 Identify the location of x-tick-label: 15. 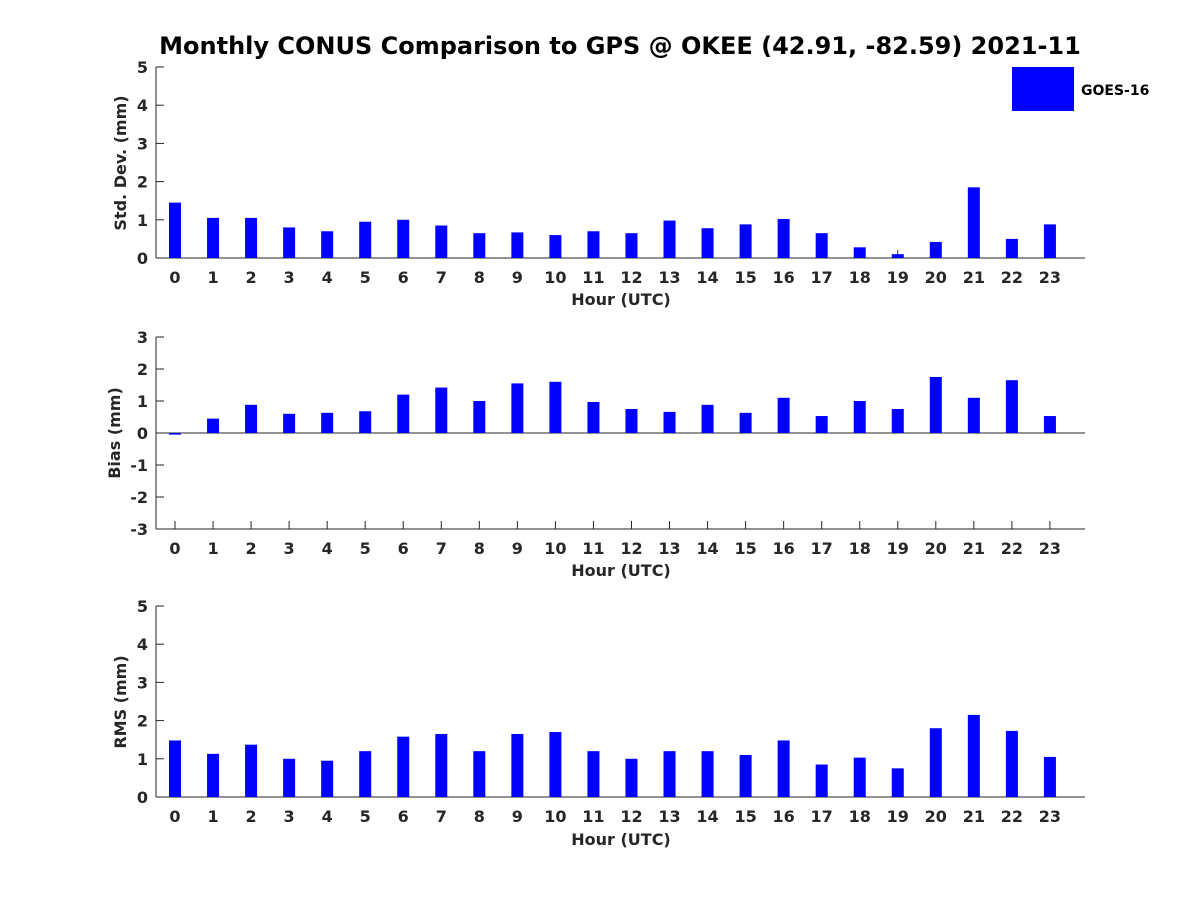
(745, 816).